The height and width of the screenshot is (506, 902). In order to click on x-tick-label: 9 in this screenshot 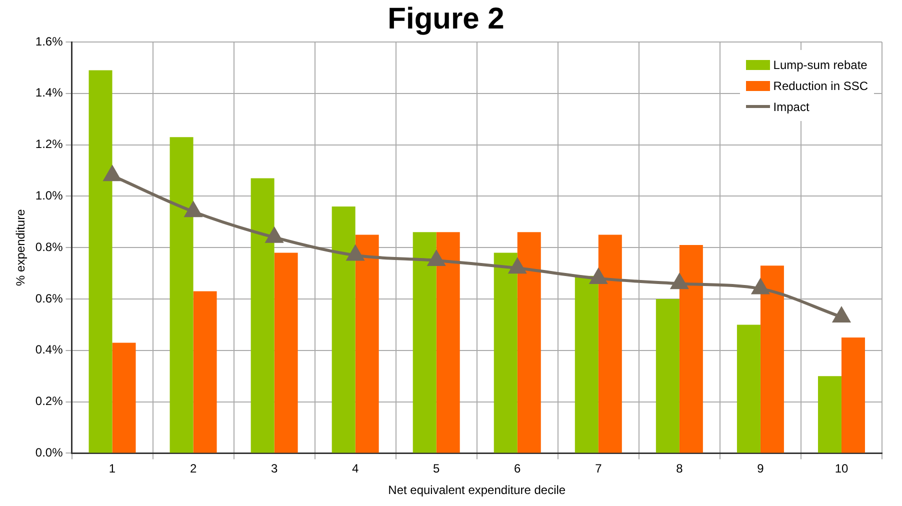, I will do `click(760, 469)`.